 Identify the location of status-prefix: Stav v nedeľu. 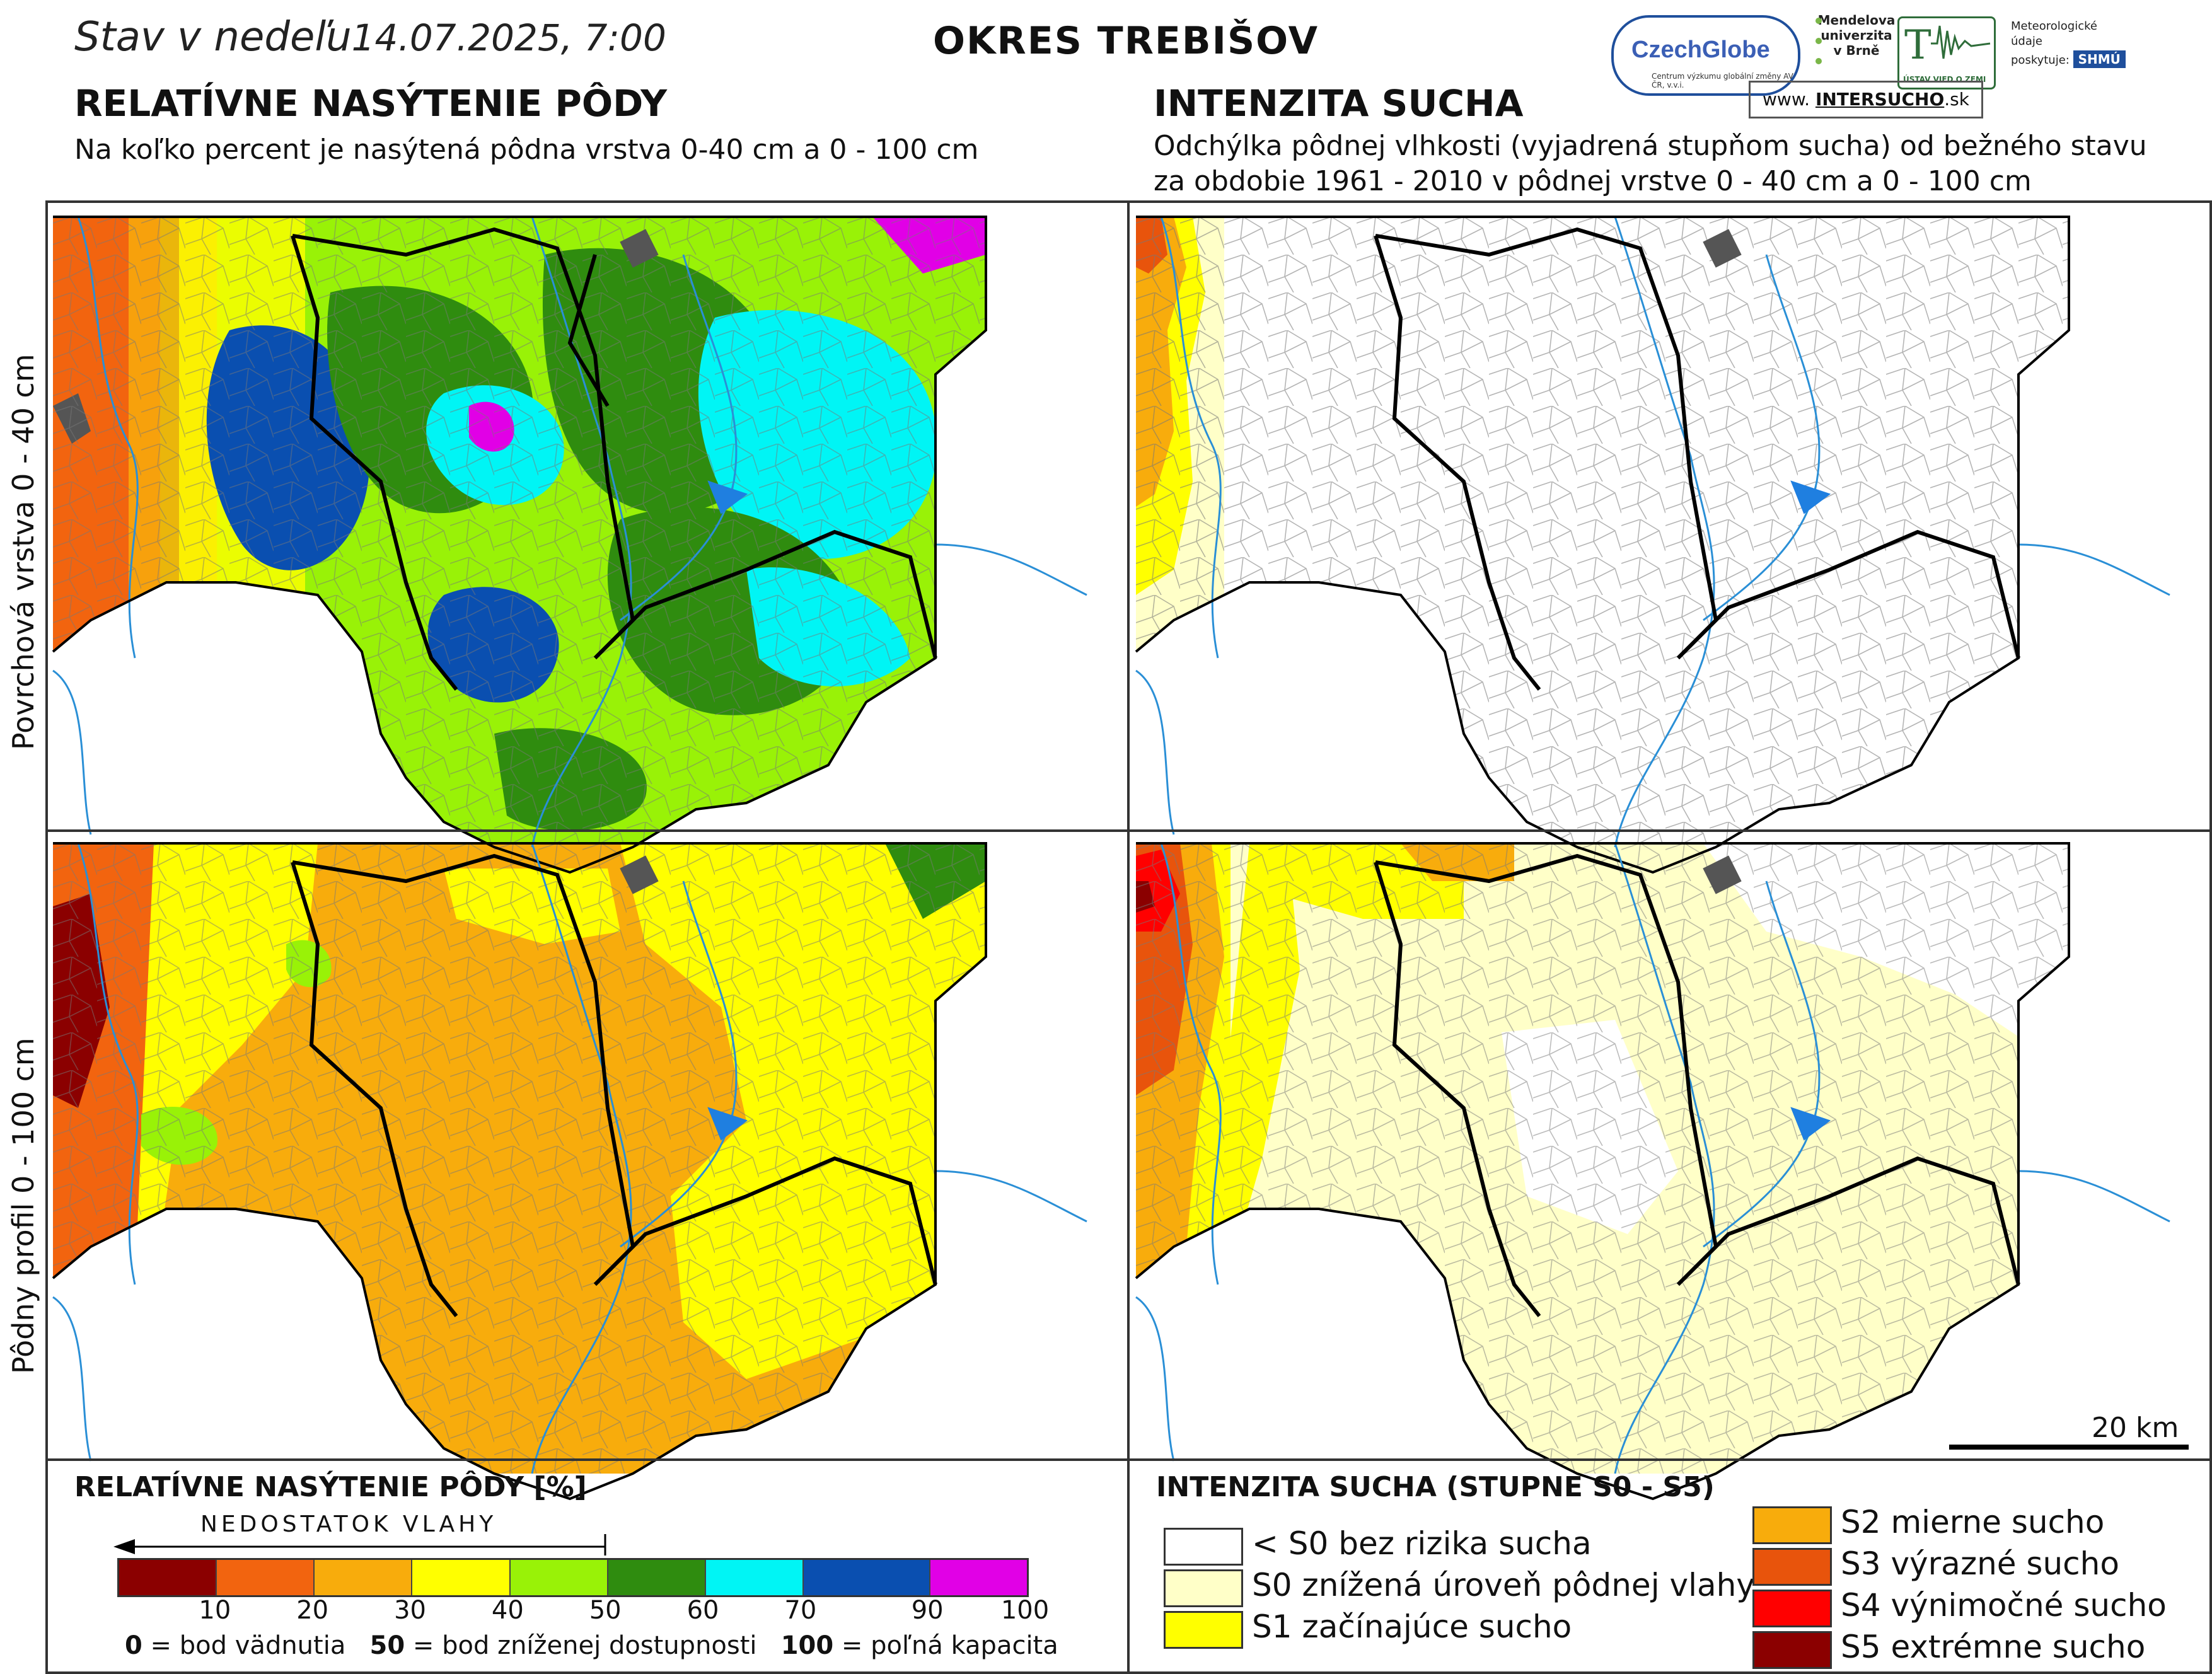
(213, 37).